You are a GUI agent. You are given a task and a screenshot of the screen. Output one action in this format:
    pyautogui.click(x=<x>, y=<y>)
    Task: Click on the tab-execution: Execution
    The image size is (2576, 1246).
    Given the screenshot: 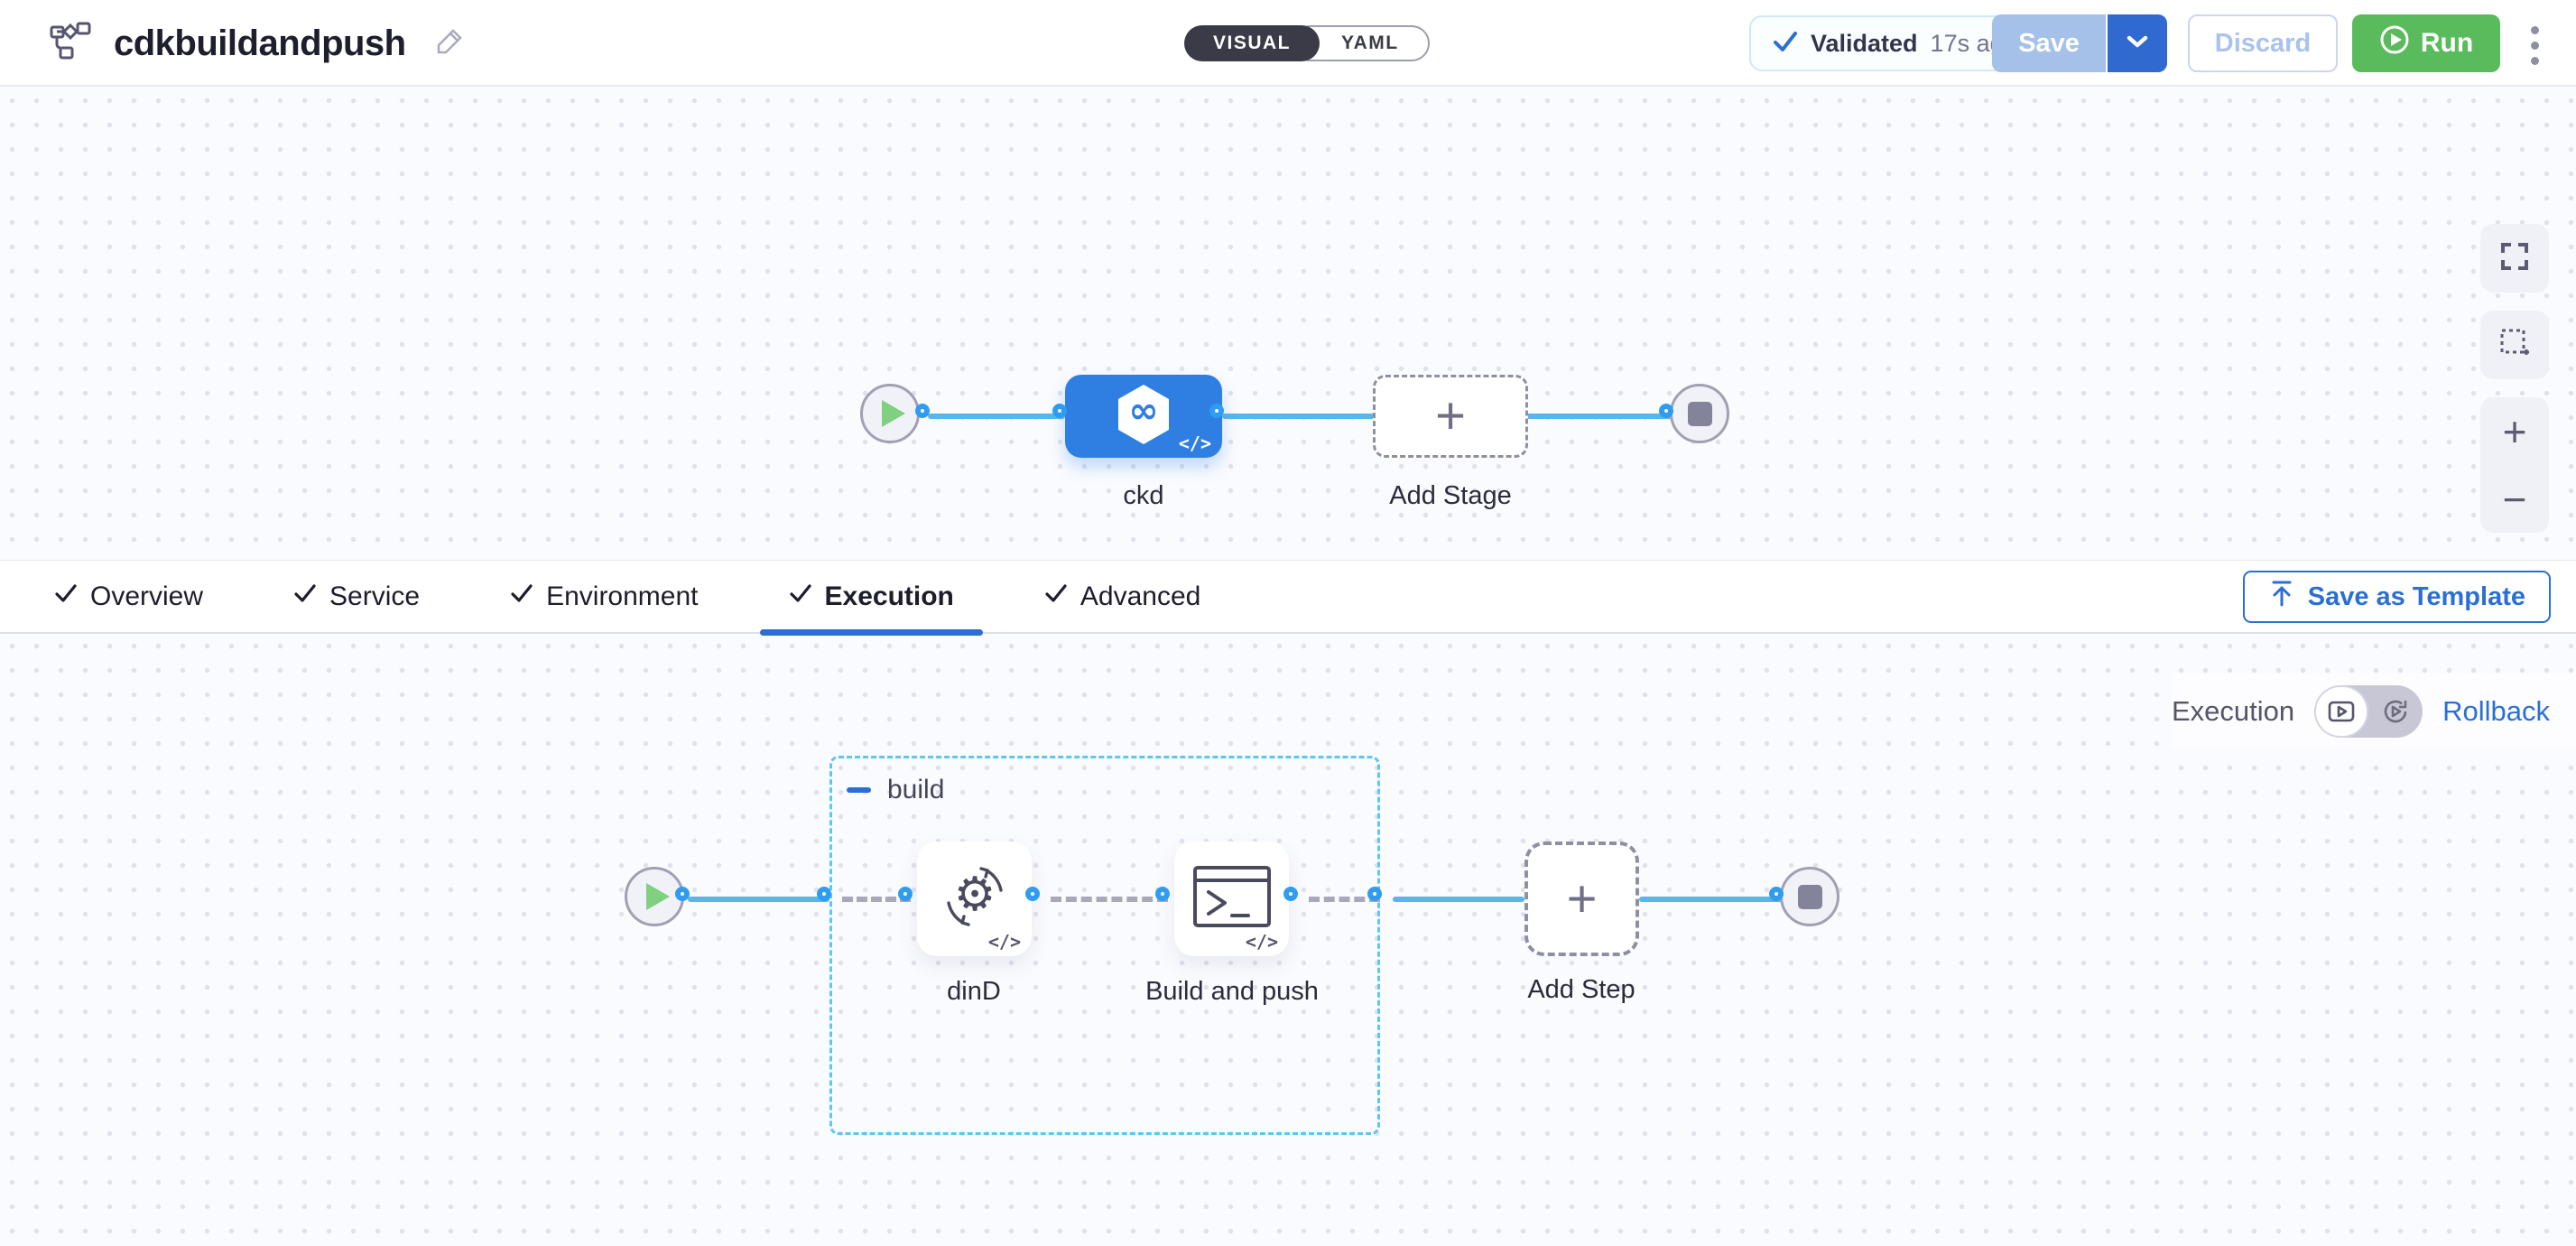 What is the action you would take?
    pyautogui.click(x=871, y=598)
    